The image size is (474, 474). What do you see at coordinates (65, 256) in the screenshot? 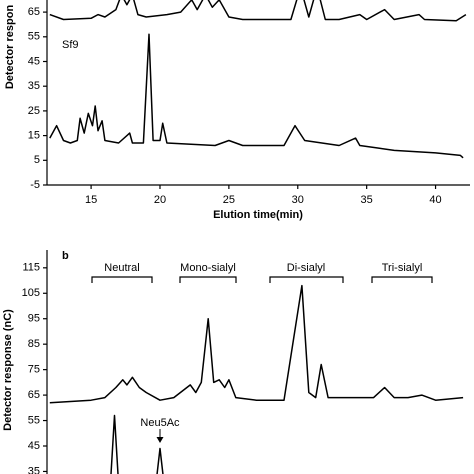
I see `panel-label: b` at bounding box center [65, 256].